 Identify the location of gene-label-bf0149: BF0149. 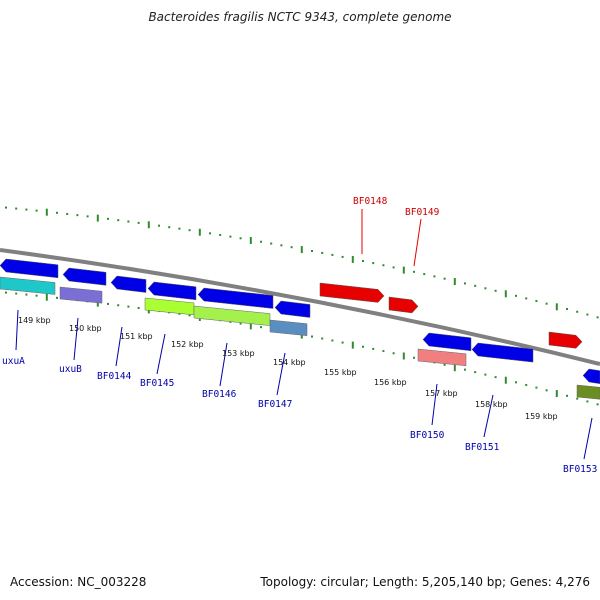
(422, 212).